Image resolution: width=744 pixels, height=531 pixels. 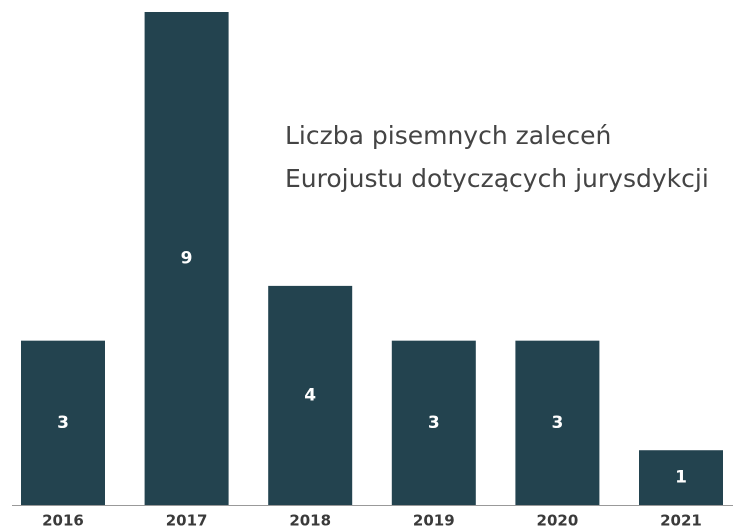 I want to click on value-label: 4, so click(x=310, y=395).